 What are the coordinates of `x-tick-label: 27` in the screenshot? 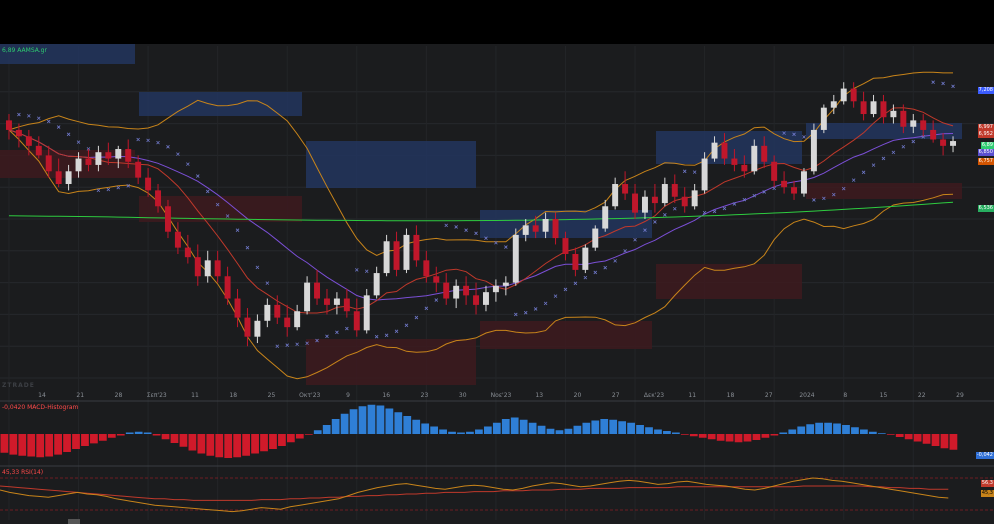 It's located at (616, 395).